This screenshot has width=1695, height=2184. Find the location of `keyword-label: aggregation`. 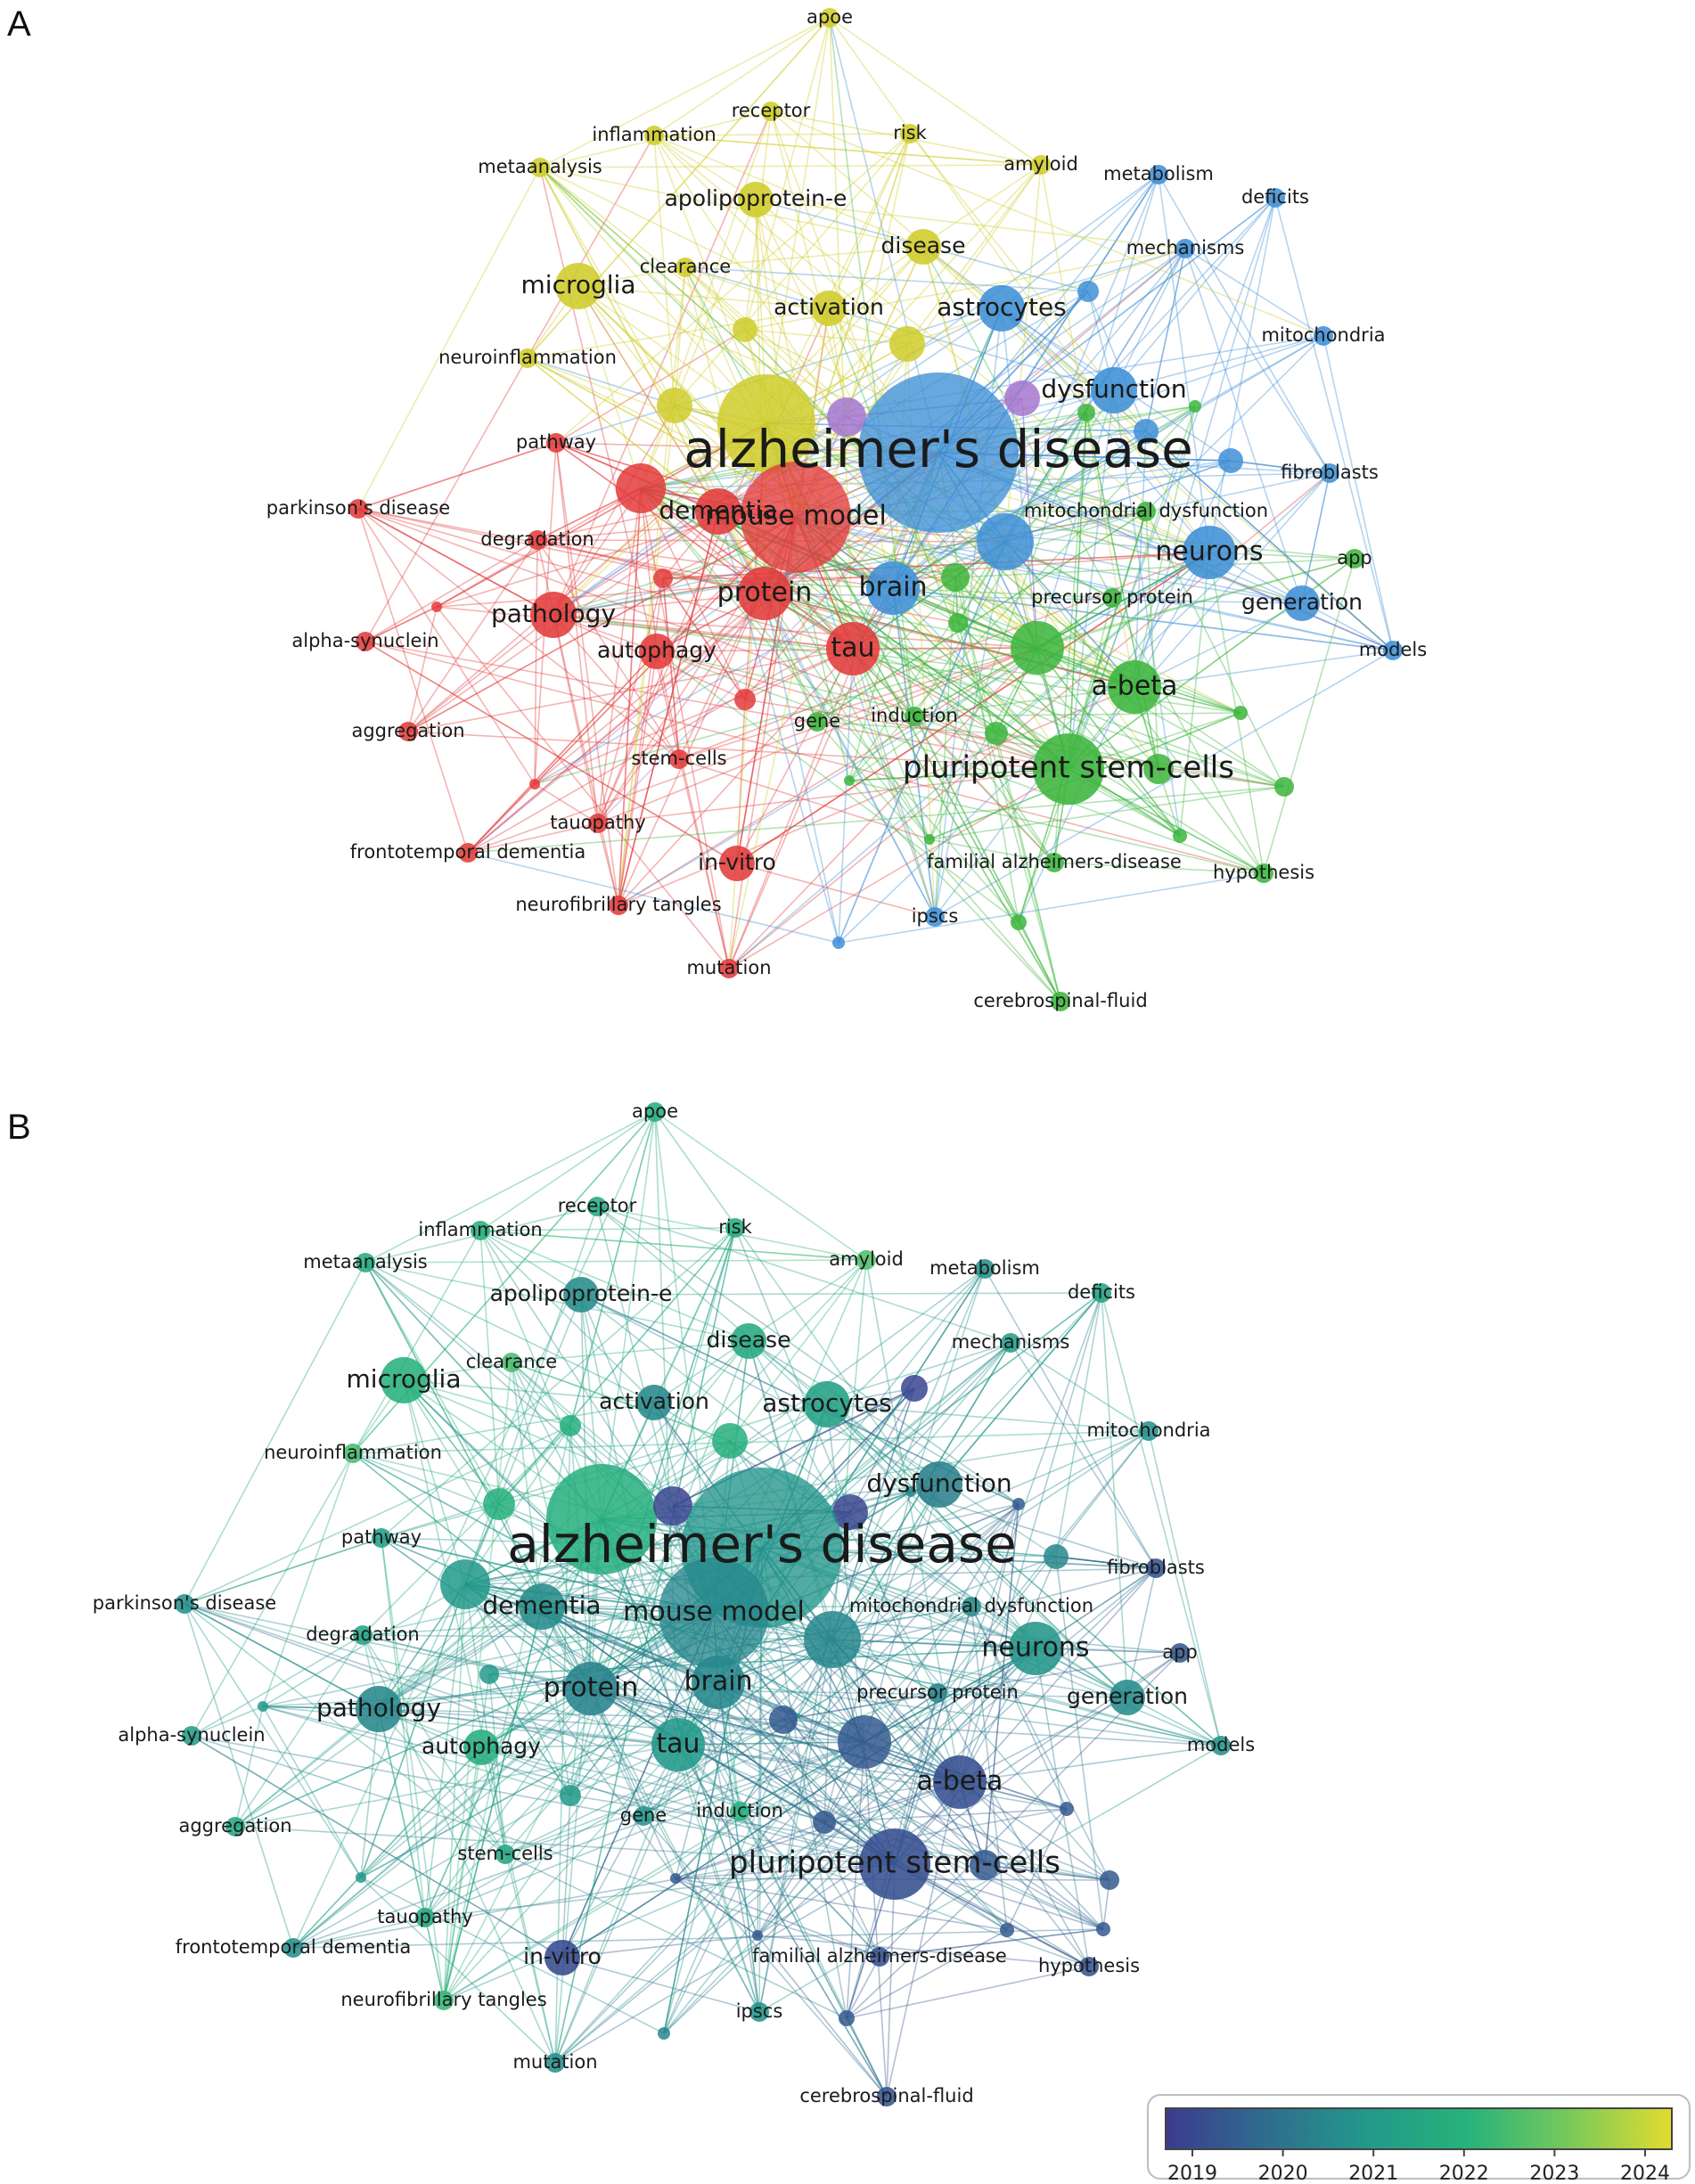

keyword-label: aggregation is located at coordinates (234, 1826).